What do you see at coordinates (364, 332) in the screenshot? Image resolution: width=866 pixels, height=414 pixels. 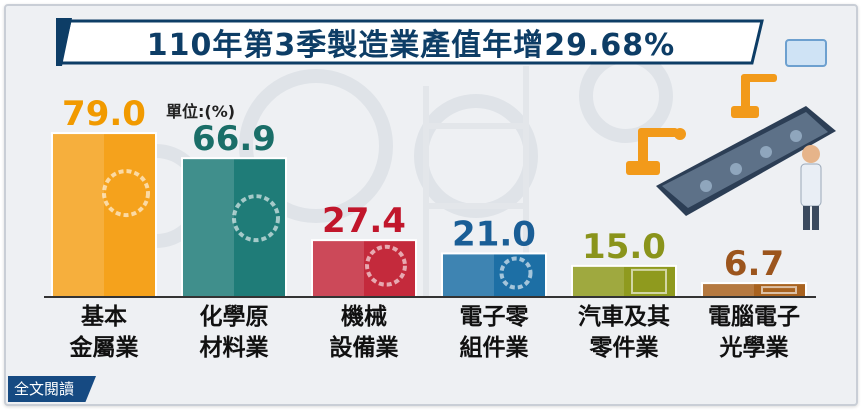 I see `category-label: 機械 設備業` at bounding box center [364, 332].